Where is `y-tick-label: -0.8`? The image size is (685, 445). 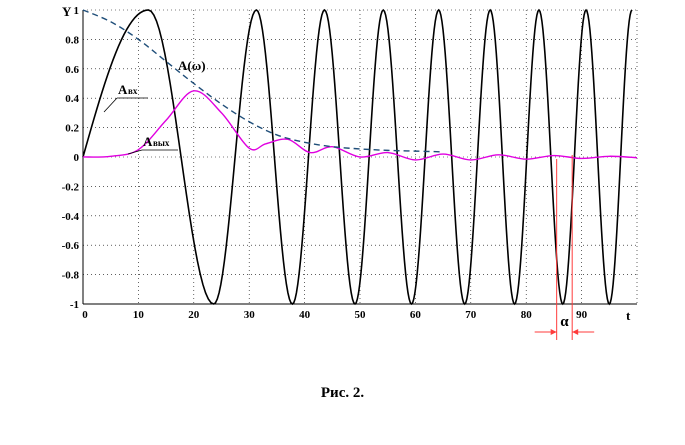 y-tick-label: -0.8 is located at coordinates (71, 276).